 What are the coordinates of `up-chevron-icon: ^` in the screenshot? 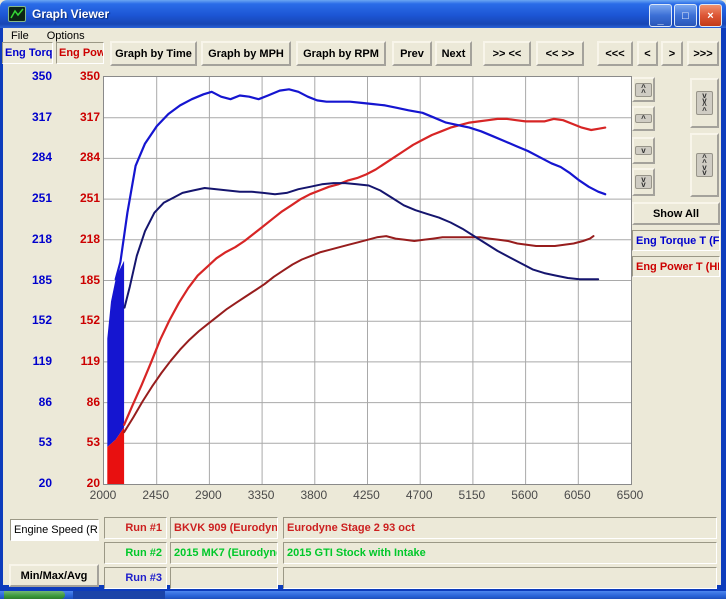 It's located at (643, 118).